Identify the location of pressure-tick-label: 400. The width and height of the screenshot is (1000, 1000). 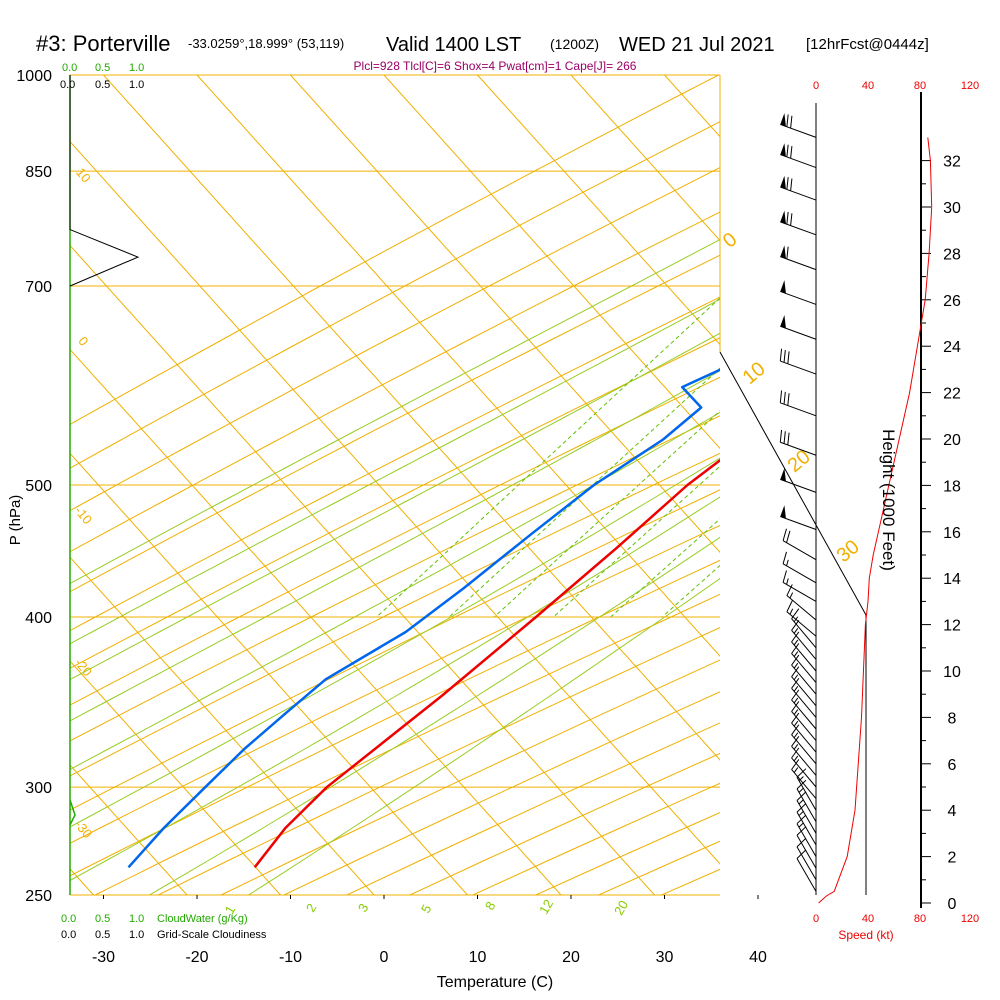
(38, 618).